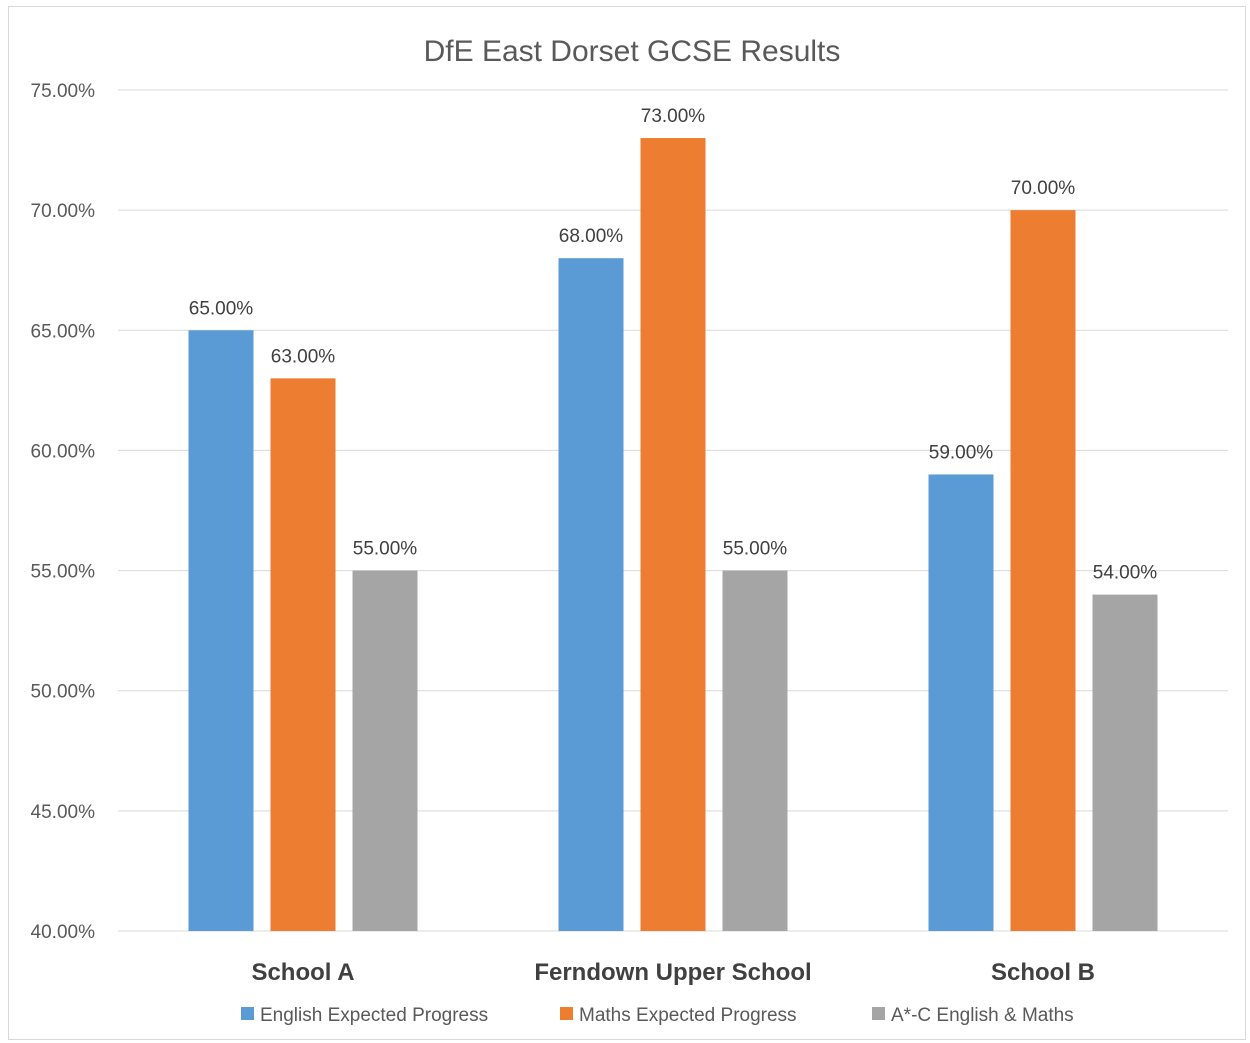 The width and height of the screenshot is (1250, 1043). What do you see at coordinates (63, 572) in the screenshot?
I see `y-tick-label: 55.00%` at bounding box center [63, 572].